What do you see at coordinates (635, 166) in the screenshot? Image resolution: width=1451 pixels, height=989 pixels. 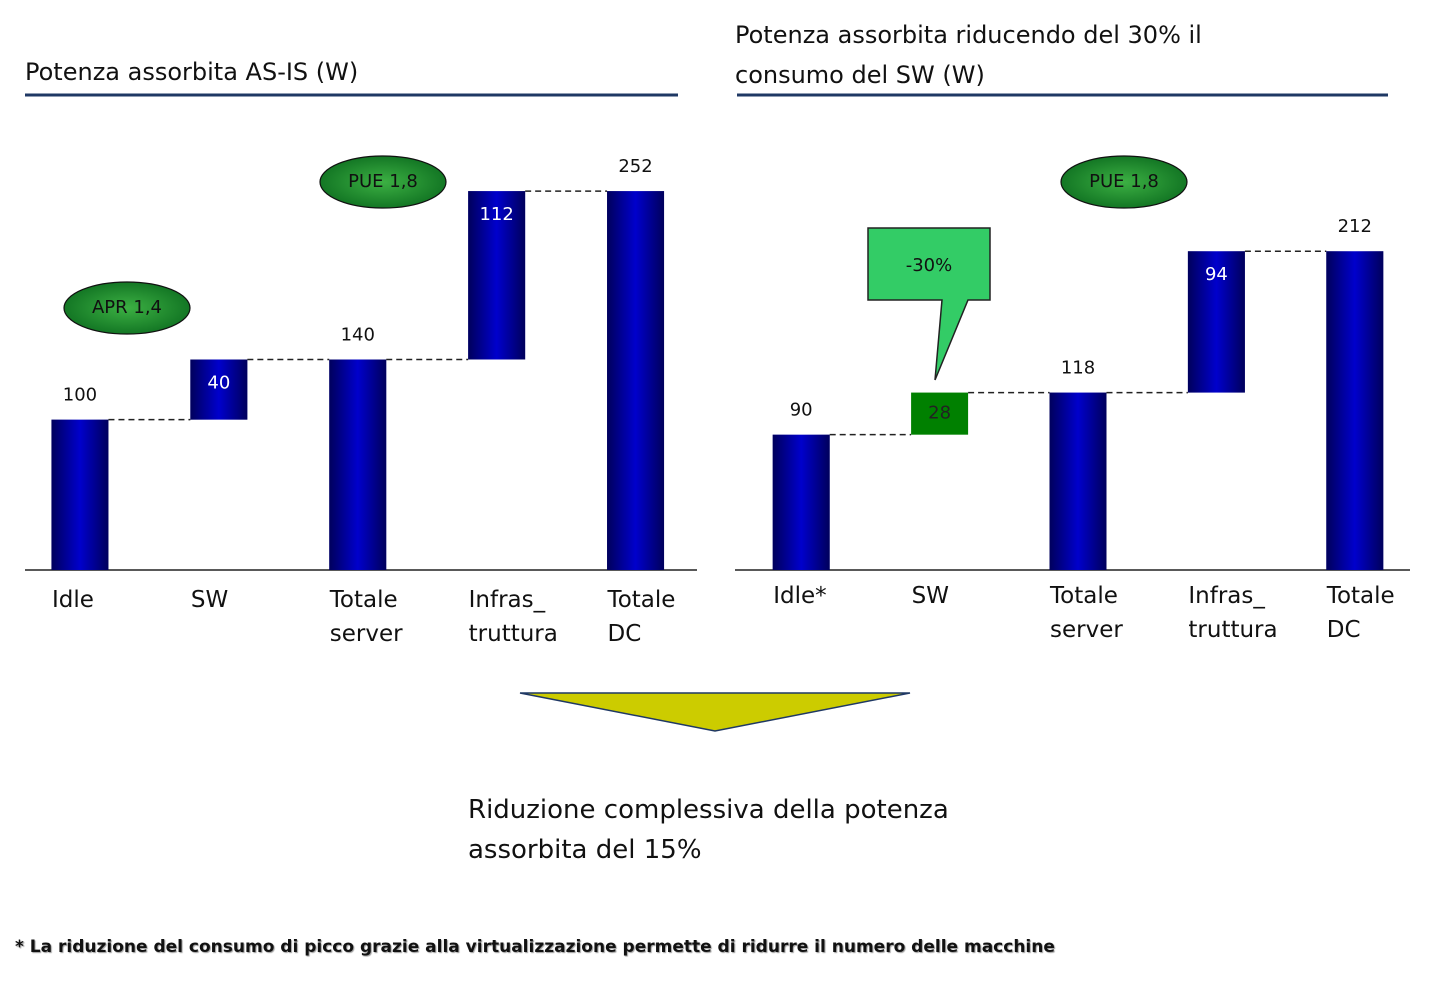 I see `value-label: 252` at bounding box center [635, 166].